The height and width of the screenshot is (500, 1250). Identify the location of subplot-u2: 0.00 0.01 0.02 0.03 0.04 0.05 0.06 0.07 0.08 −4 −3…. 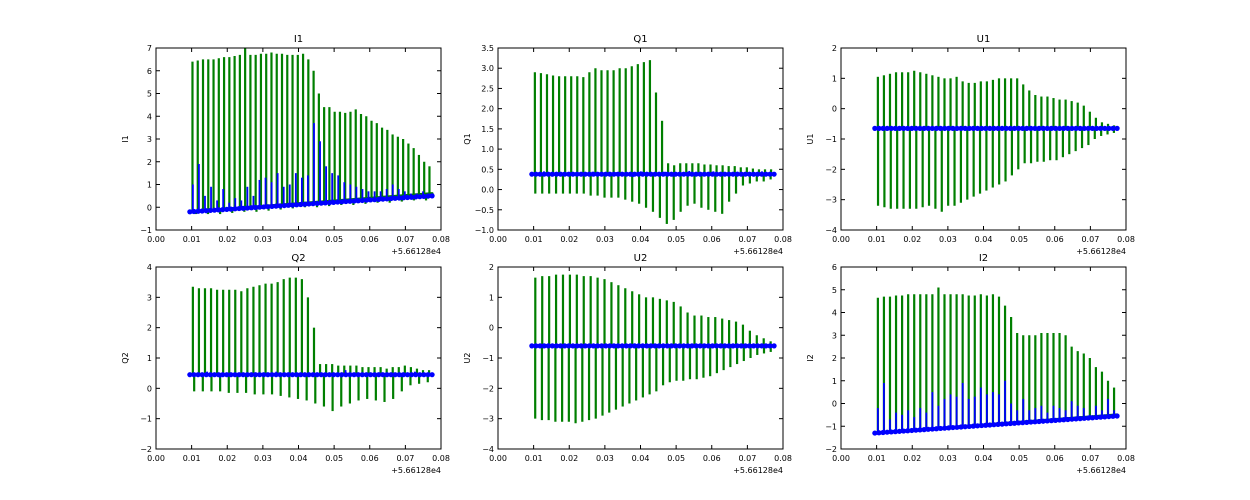
(627, 364).